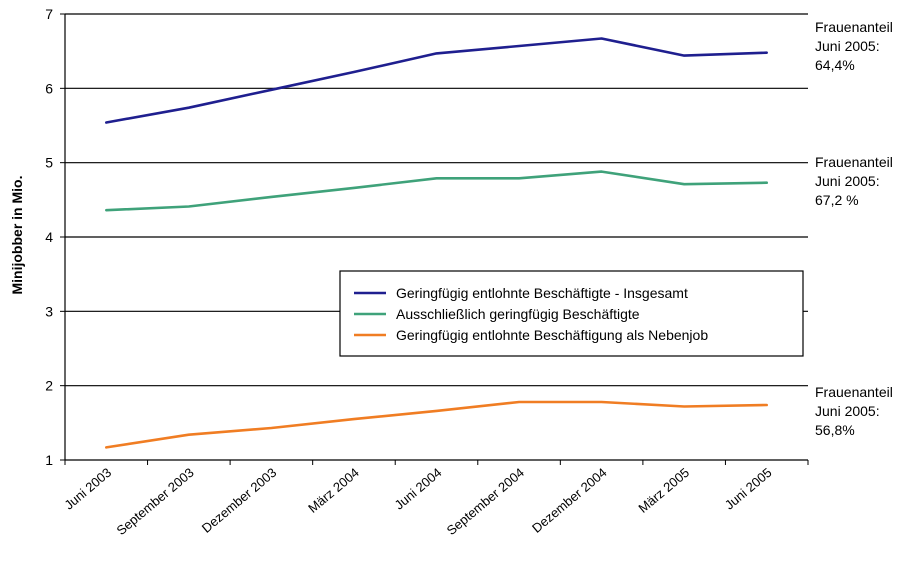 Image resolution: width=914 pixels, height=576 pixels. What do you see at coordinates (17, 235) in the screenshot?
I see `y-axis-label: Minijobber in Mio.` at bounding box center [17, 235].